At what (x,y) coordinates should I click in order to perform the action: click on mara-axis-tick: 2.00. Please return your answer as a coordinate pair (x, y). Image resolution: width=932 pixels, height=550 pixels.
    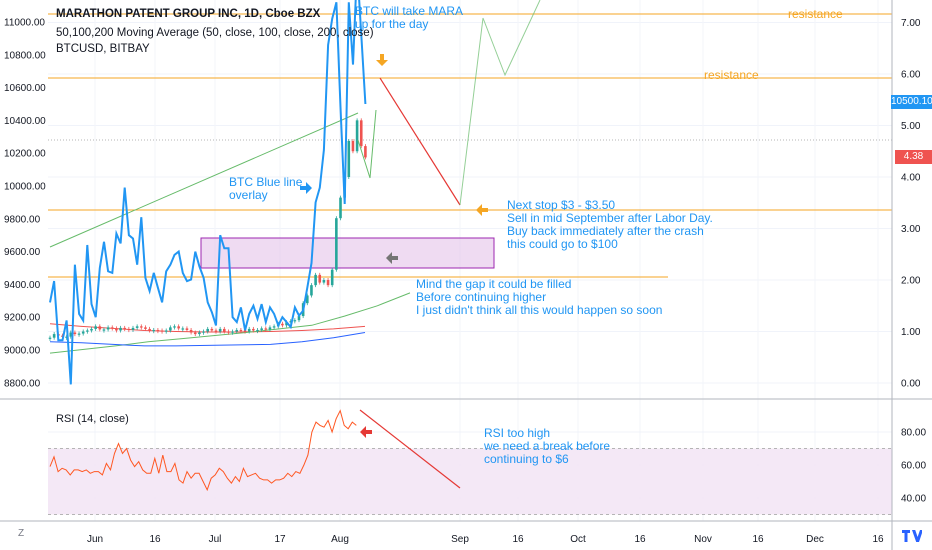
    Looking at the image, I should click on (911, 281).